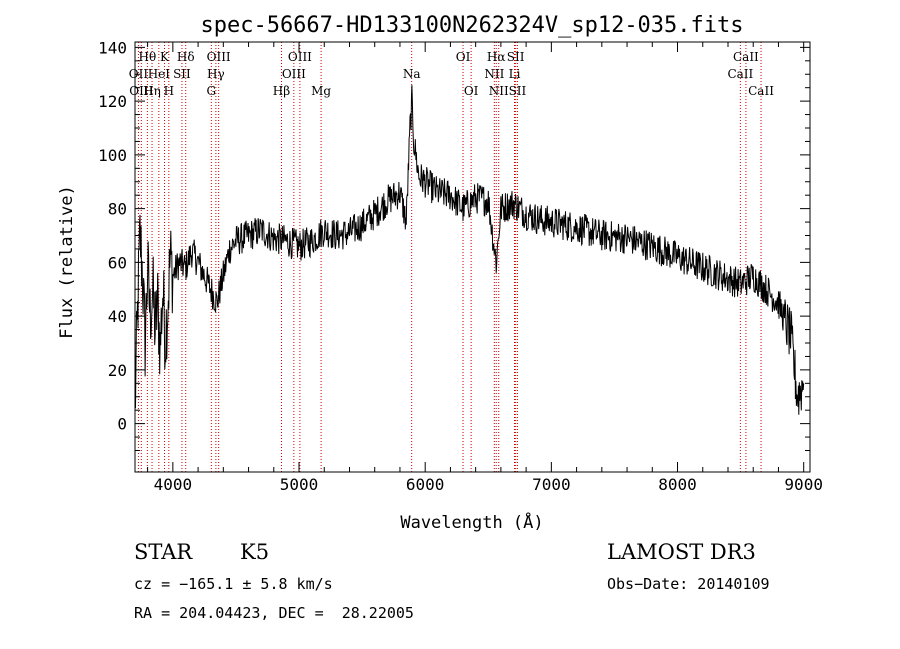 Image resolution: width=900 pixels, height=649 pixels. What do you see at coordinates (255, 552) in the screenshot?
I see `object-subclass: K5` at bounding box center [255, 552].